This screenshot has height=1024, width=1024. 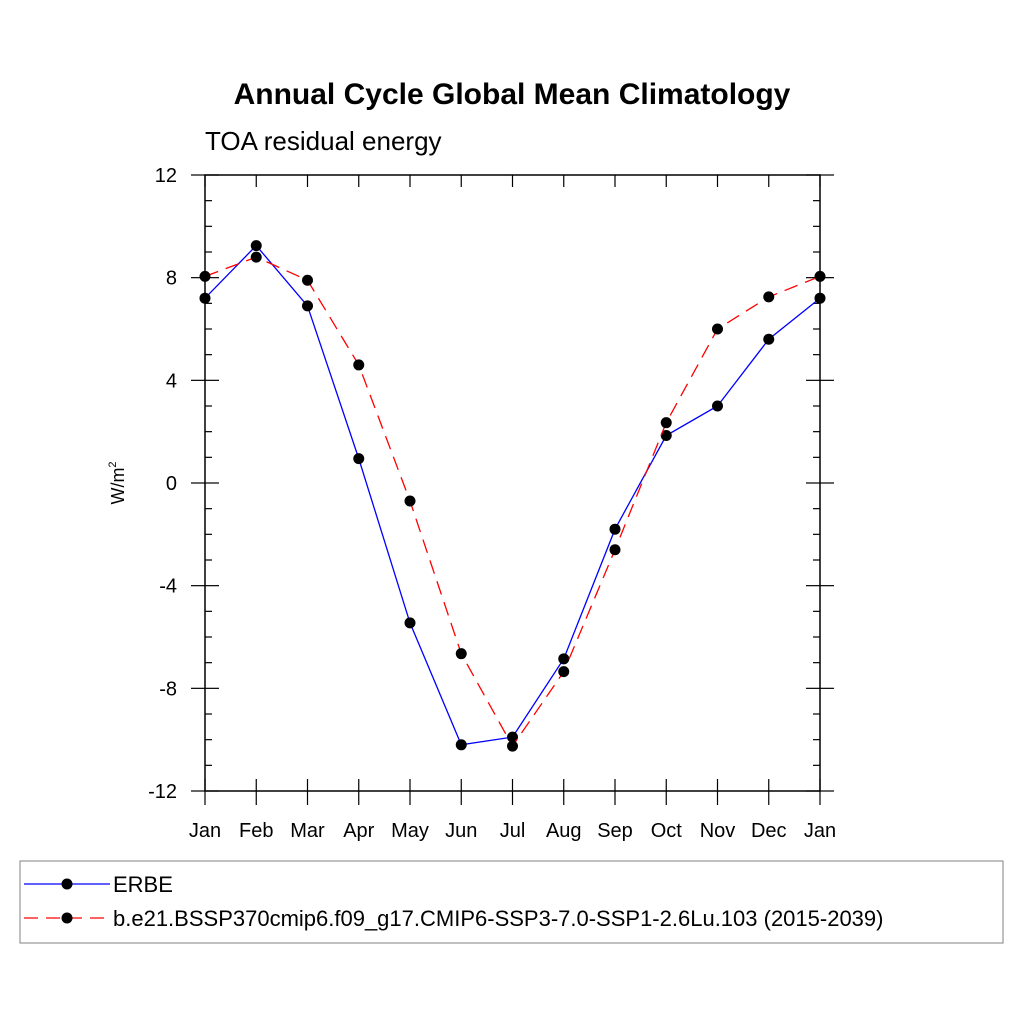 What do you see at coordinates (358, 831) in the screenshot?
I see `x-tick-label: Apr` at bounding box center [358, 831].